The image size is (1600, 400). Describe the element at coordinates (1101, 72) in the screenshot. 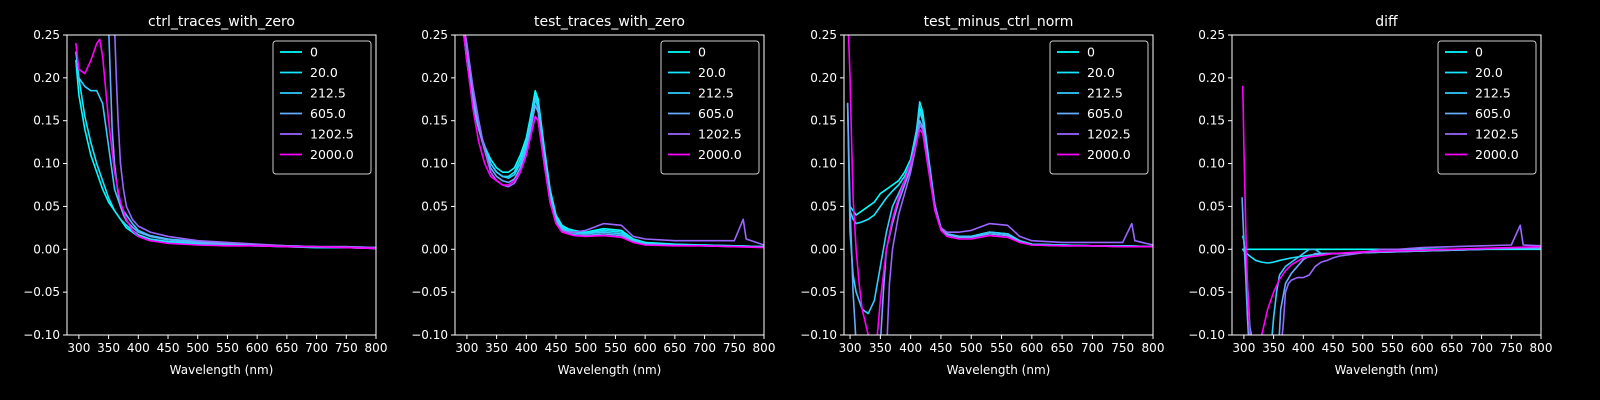

I see `legend-entry: 20.0` at that location.